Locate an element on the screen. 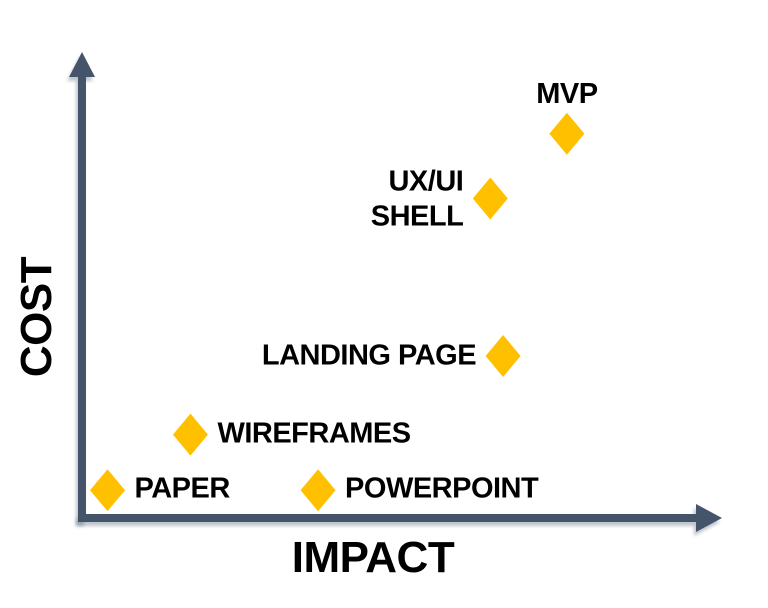 The width and height of the screenshot is (768, 608). diamond-marker-mvp is located at coordinates (567, 133).